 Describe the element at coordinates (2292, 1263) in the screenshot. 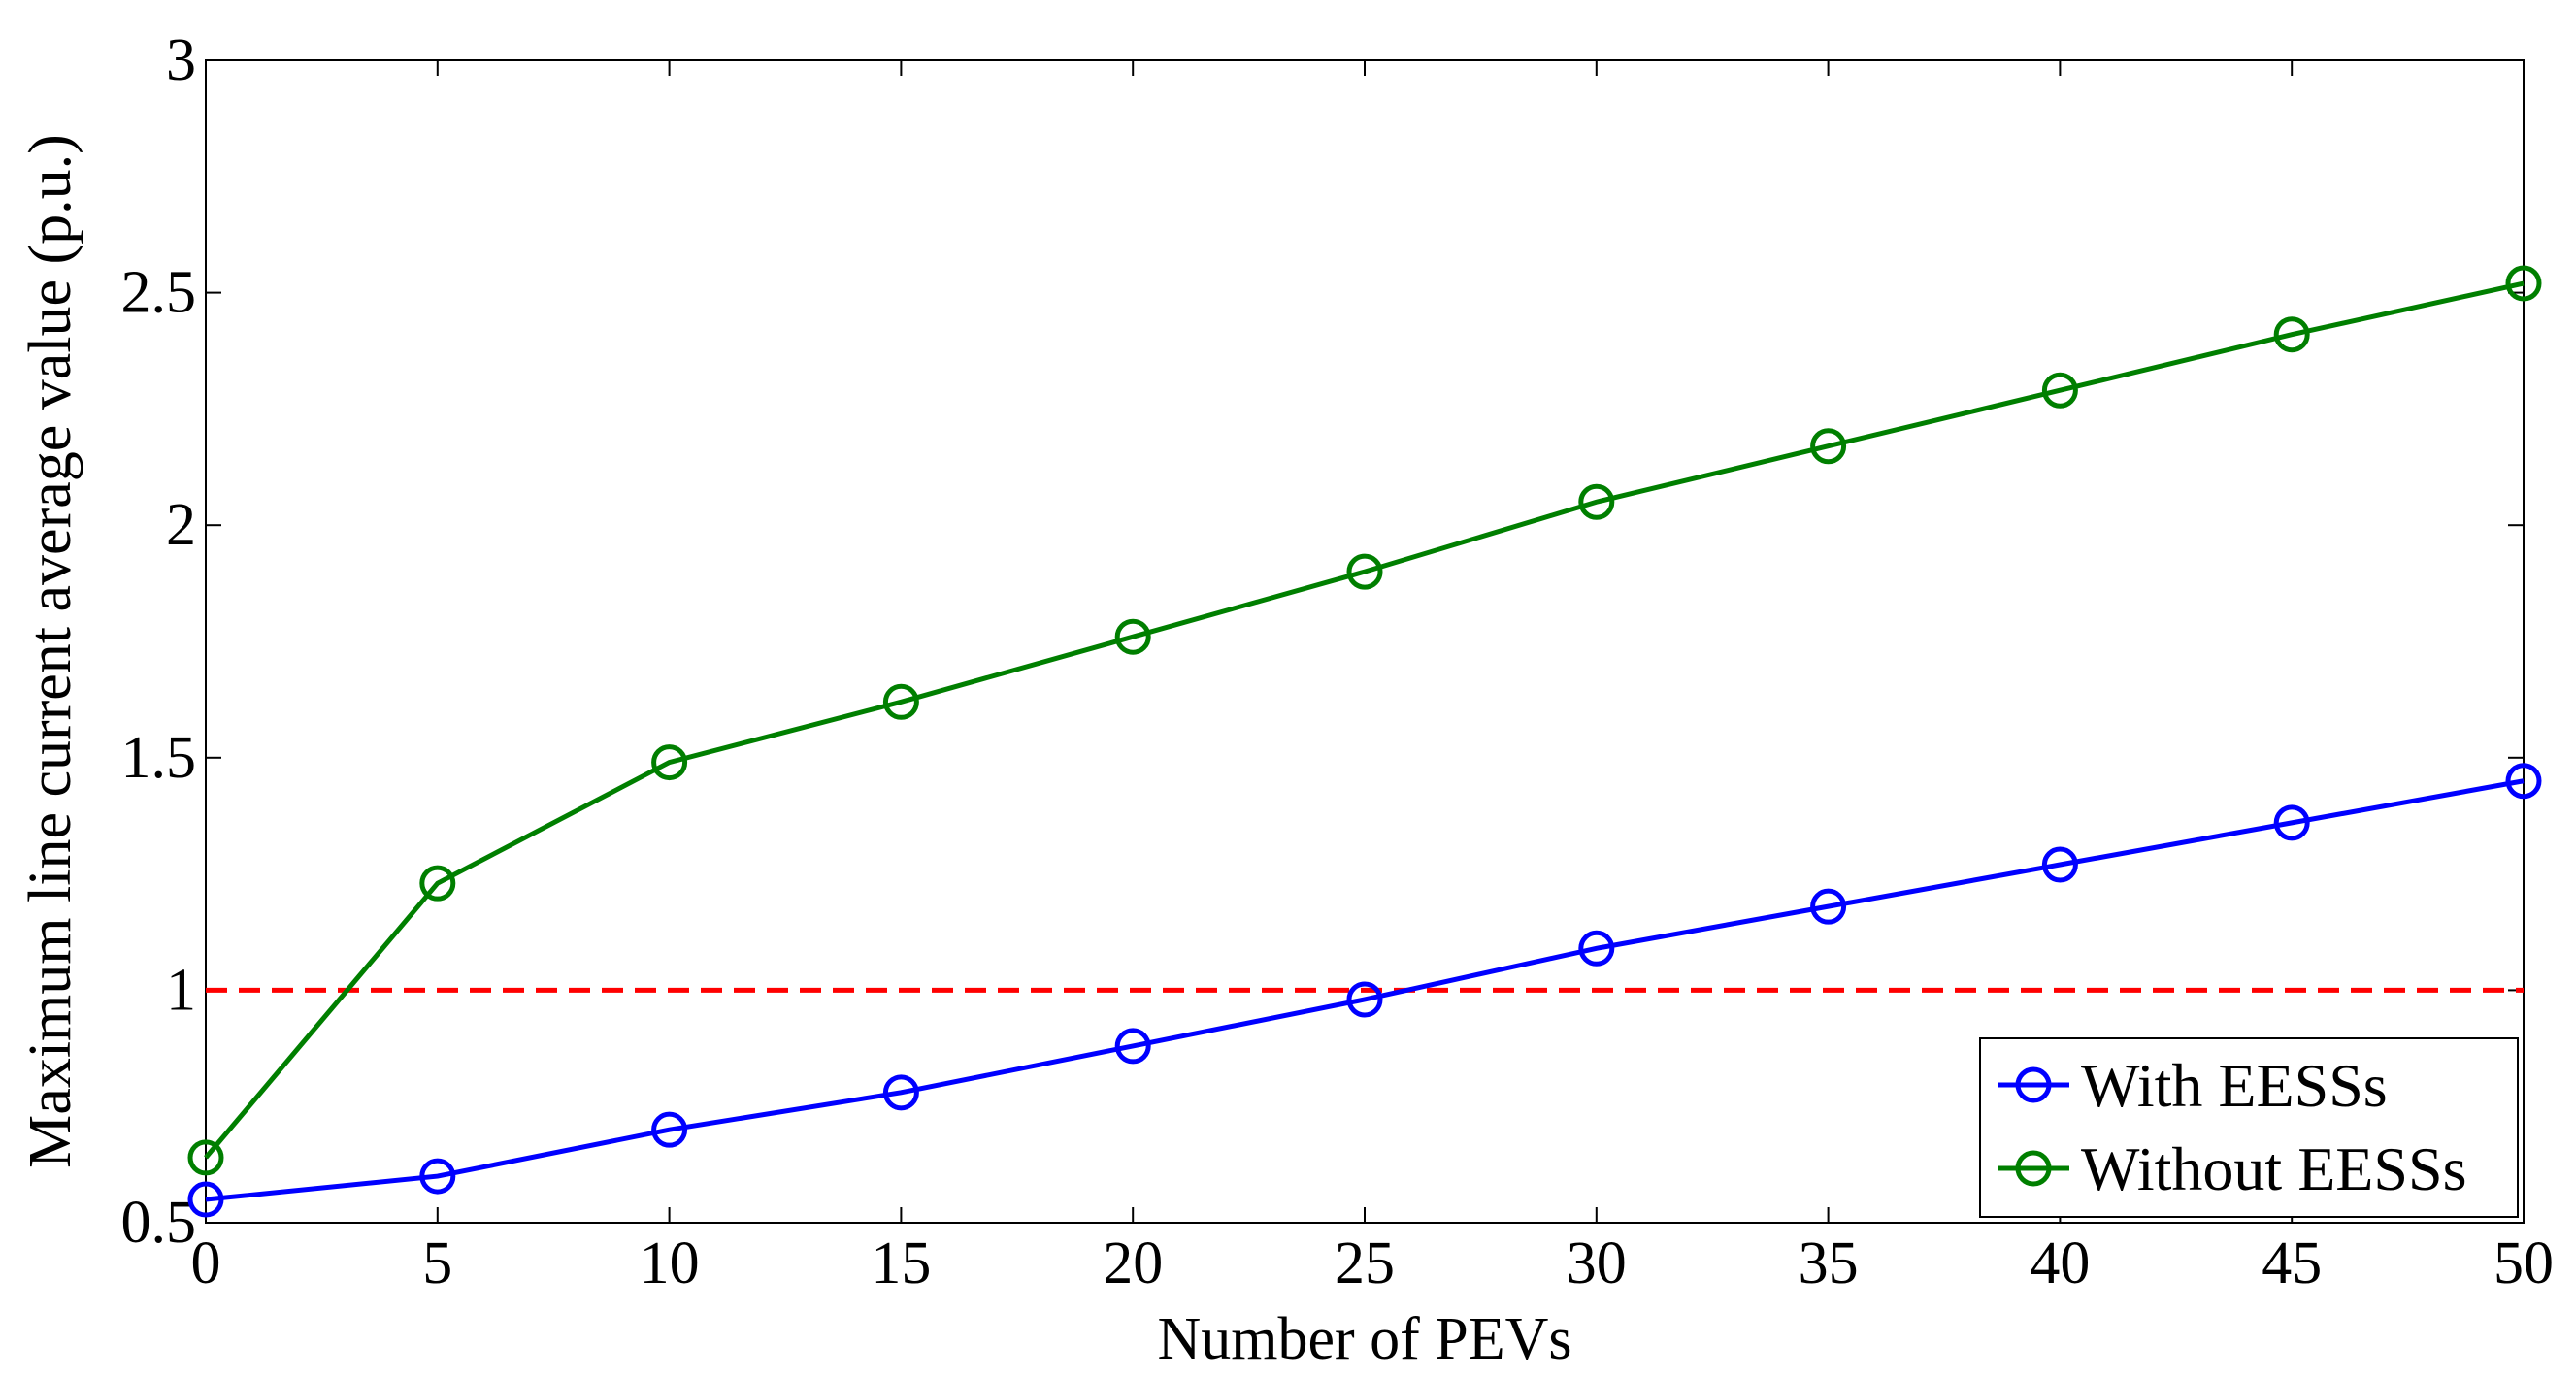

I see `x-tick-label: 45` at that location.